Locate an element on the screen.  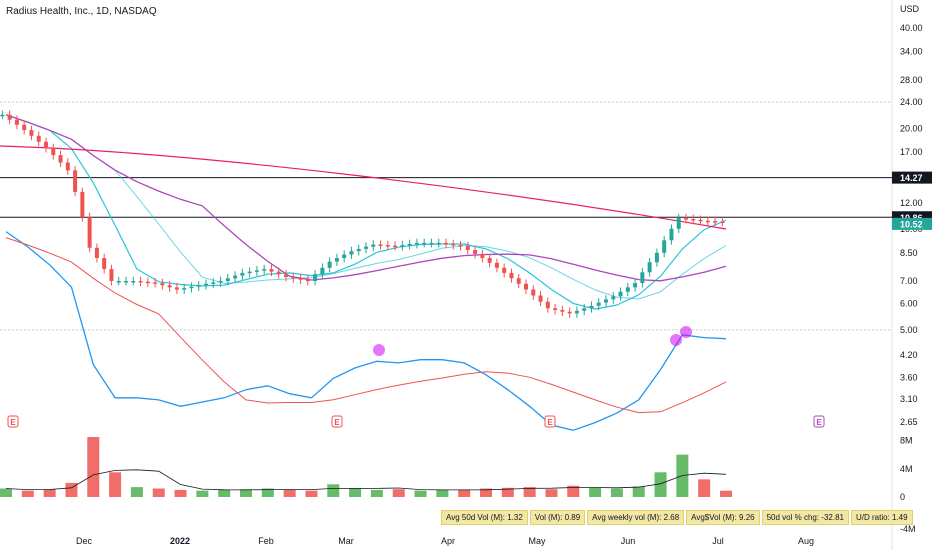
currency-label: USD is located at coordinates (910, 9).